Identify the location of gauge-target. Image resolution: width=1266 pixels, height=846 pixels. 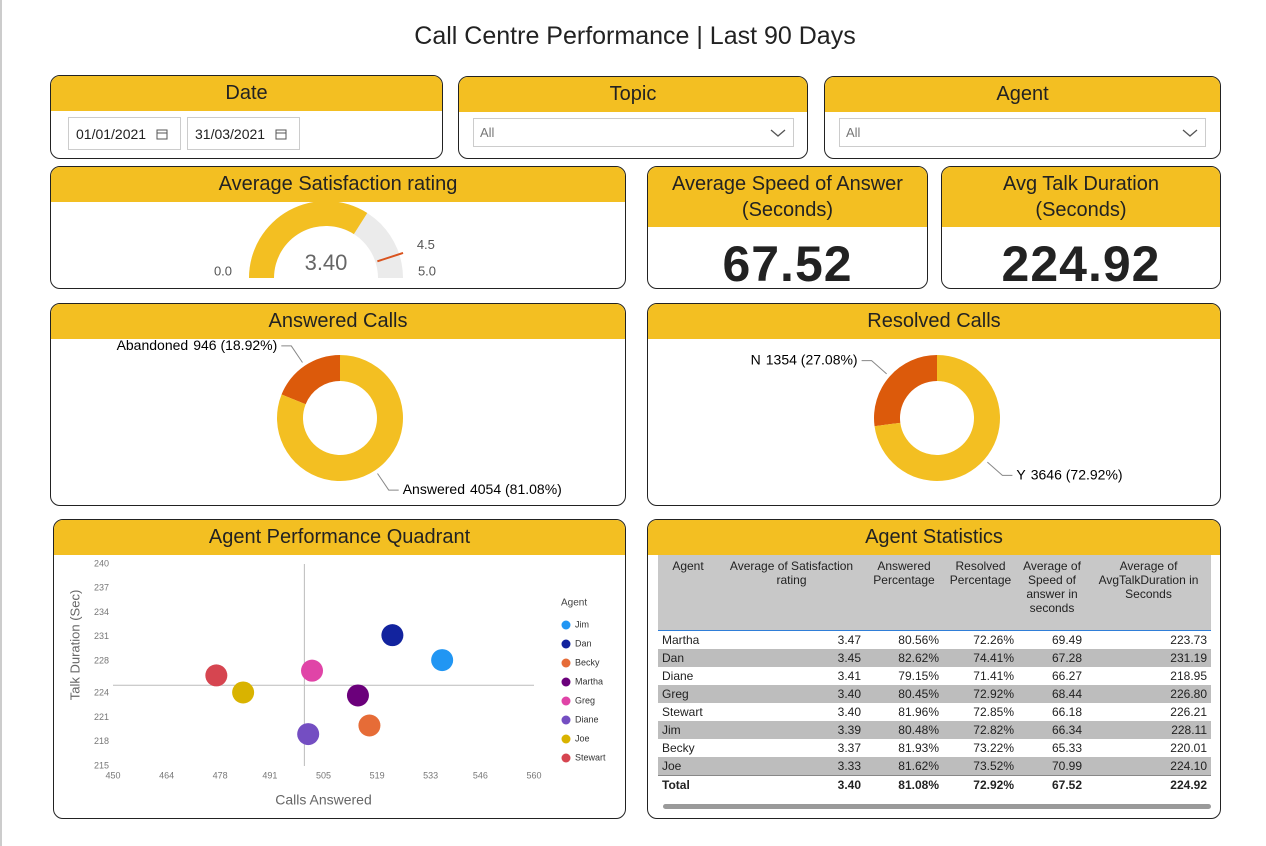
(390, 257).